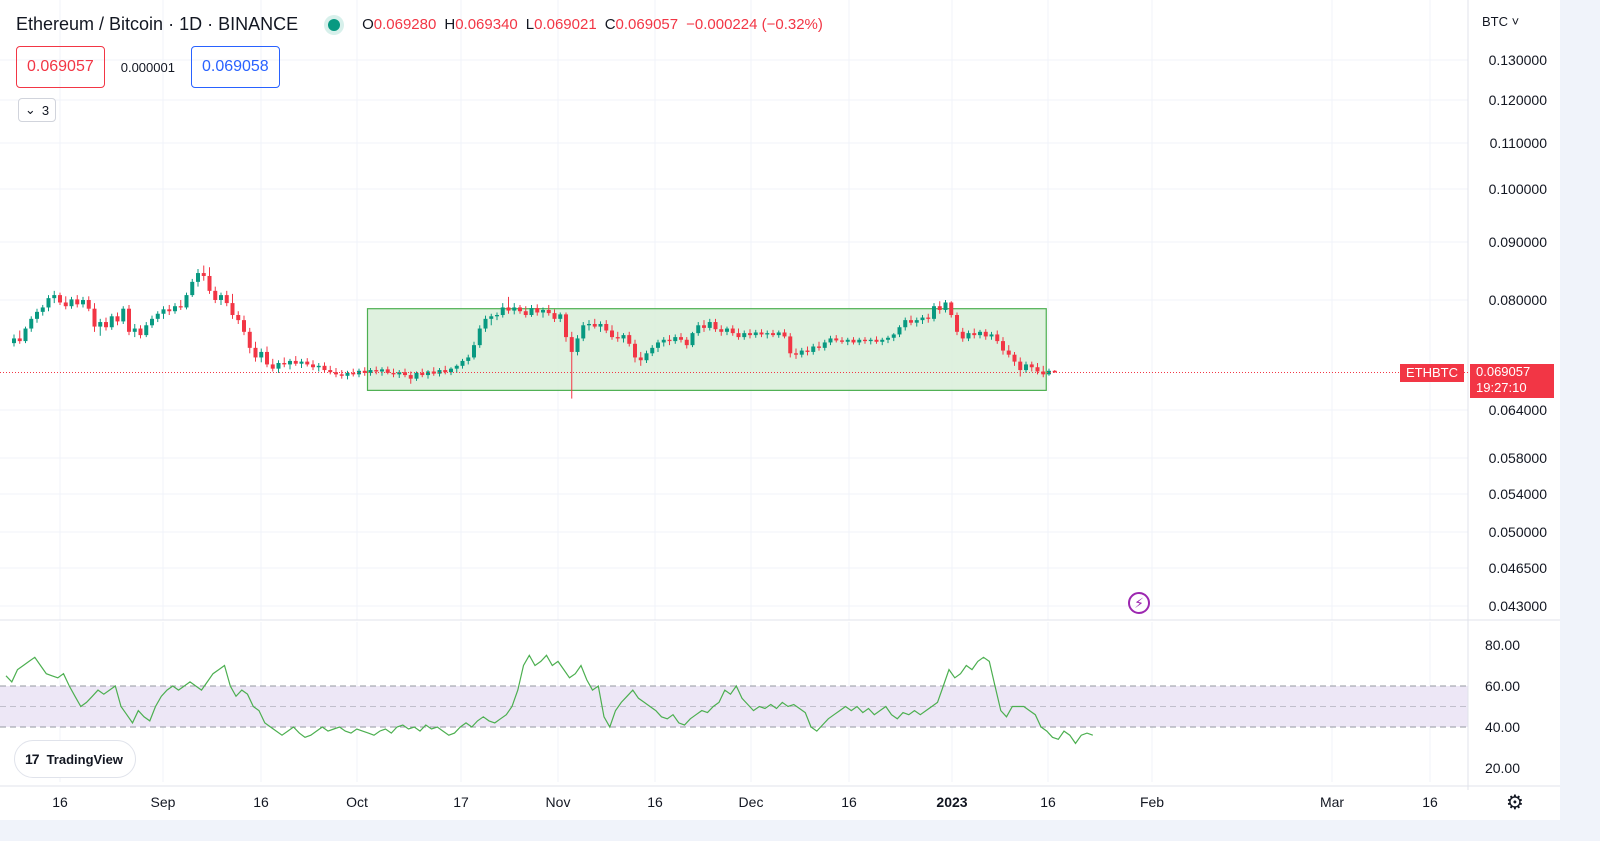 This screenshot has width=1600, height=841. What do you see at coordinates (1515, 21) in the screenshot?
I see `chevron-down-icon: ˅` at bounding box center [1515, 21].